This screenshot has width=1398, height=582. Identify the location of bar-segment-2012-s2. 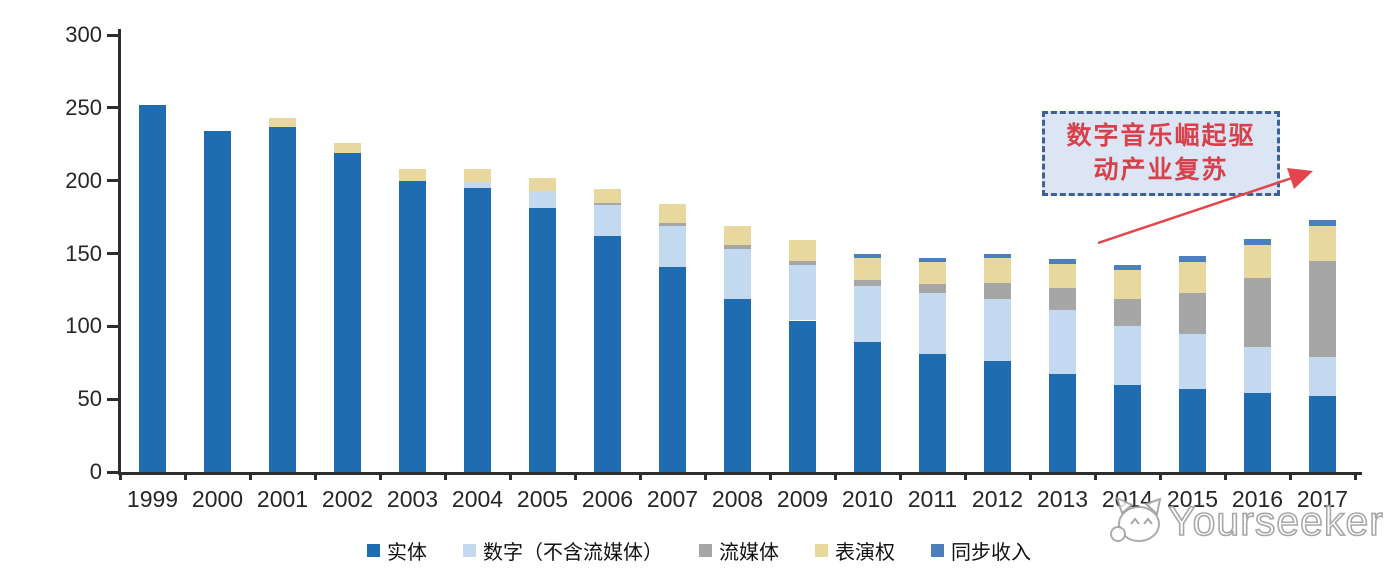
(997, 290).